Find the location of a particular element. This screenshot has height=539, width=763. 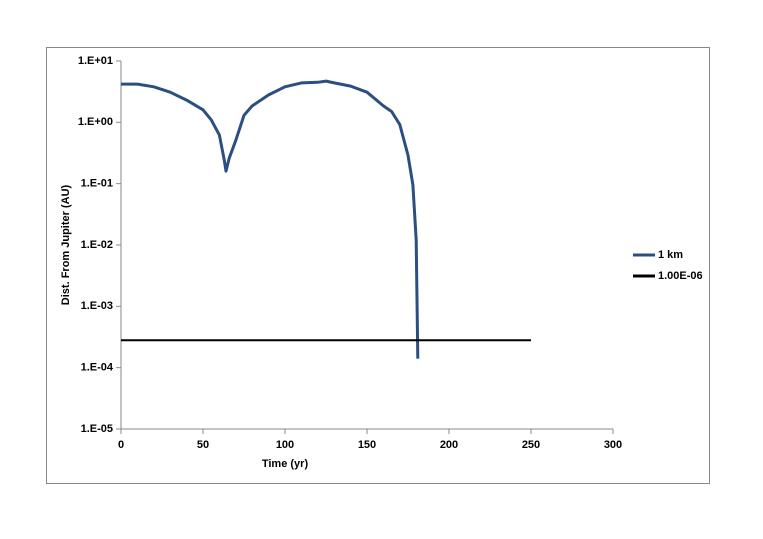

x-tick-label: 300 is located at coordinates (613, 445).